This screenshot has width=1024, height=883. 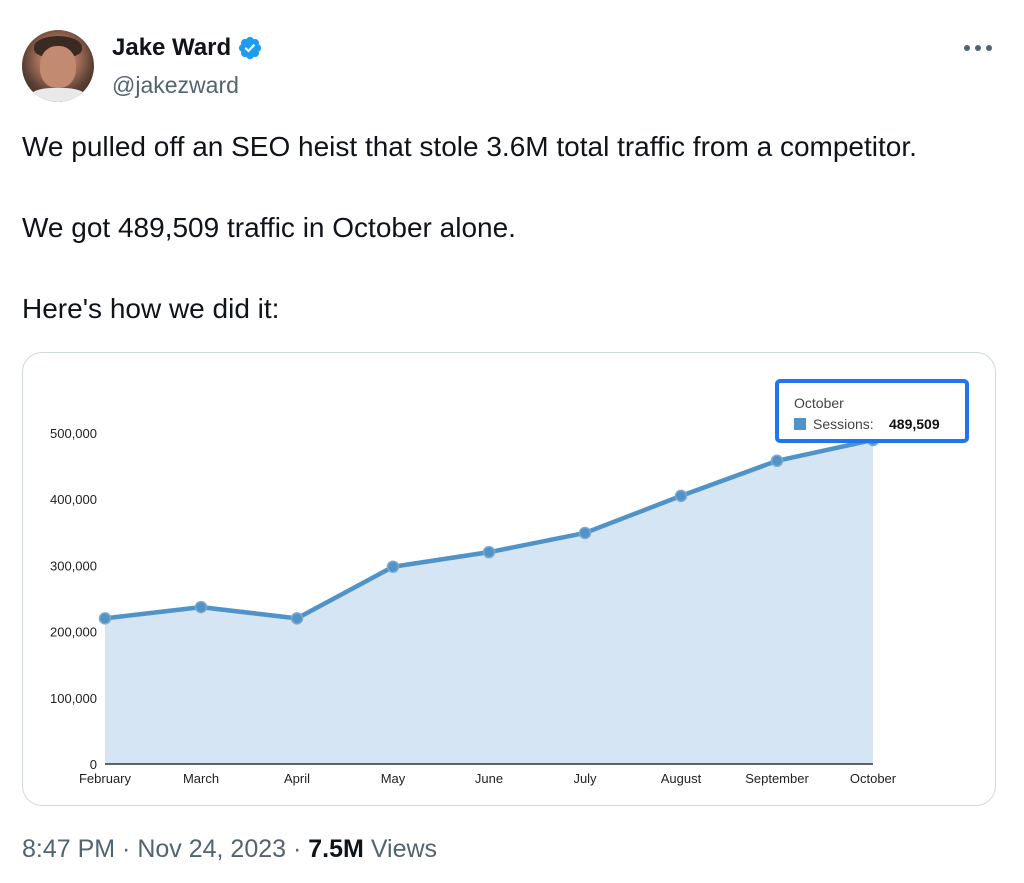 What do you see at coordinates (175, 85) in the screenshot?
I see `author-handle: @jakezward` at bounding box center [175, 85].